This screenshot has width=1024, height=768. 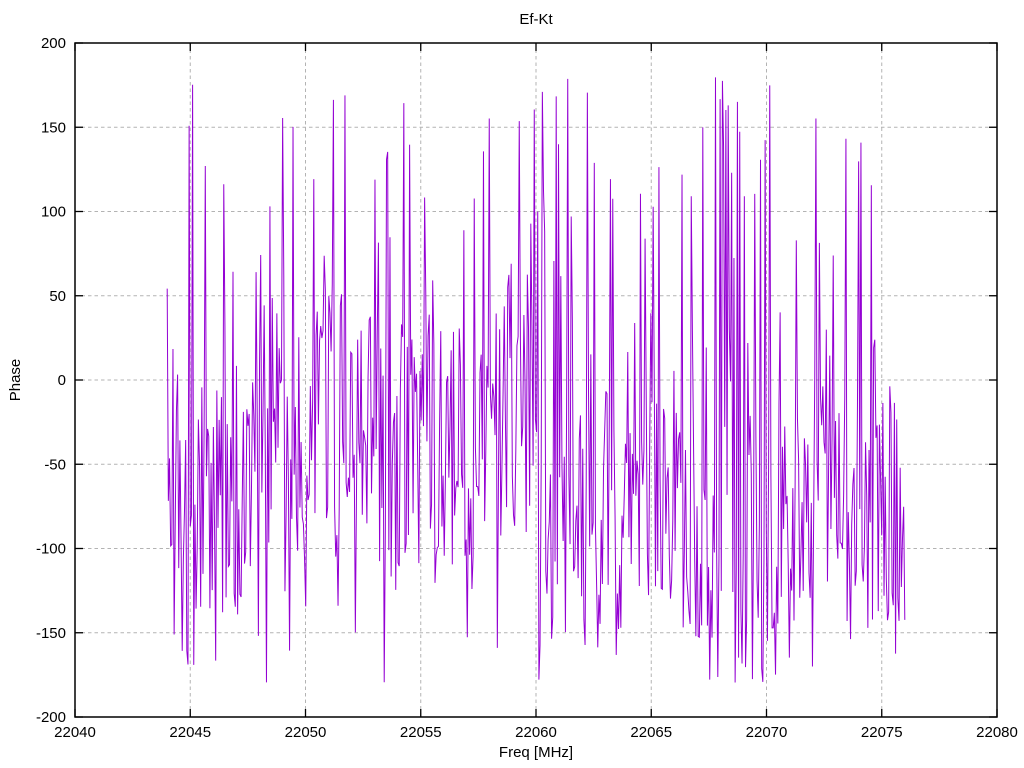 What do you see at coordinates (53, 212) in the screenshot?
I see `y-tick-label: 100` at bounding box center [53, 212].